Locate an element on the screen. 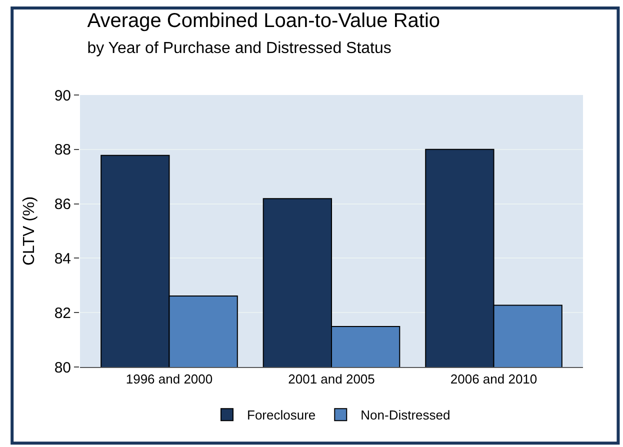 The image size is (623, 447). y-tick-label: 82 is located at coordinates (62, 313).